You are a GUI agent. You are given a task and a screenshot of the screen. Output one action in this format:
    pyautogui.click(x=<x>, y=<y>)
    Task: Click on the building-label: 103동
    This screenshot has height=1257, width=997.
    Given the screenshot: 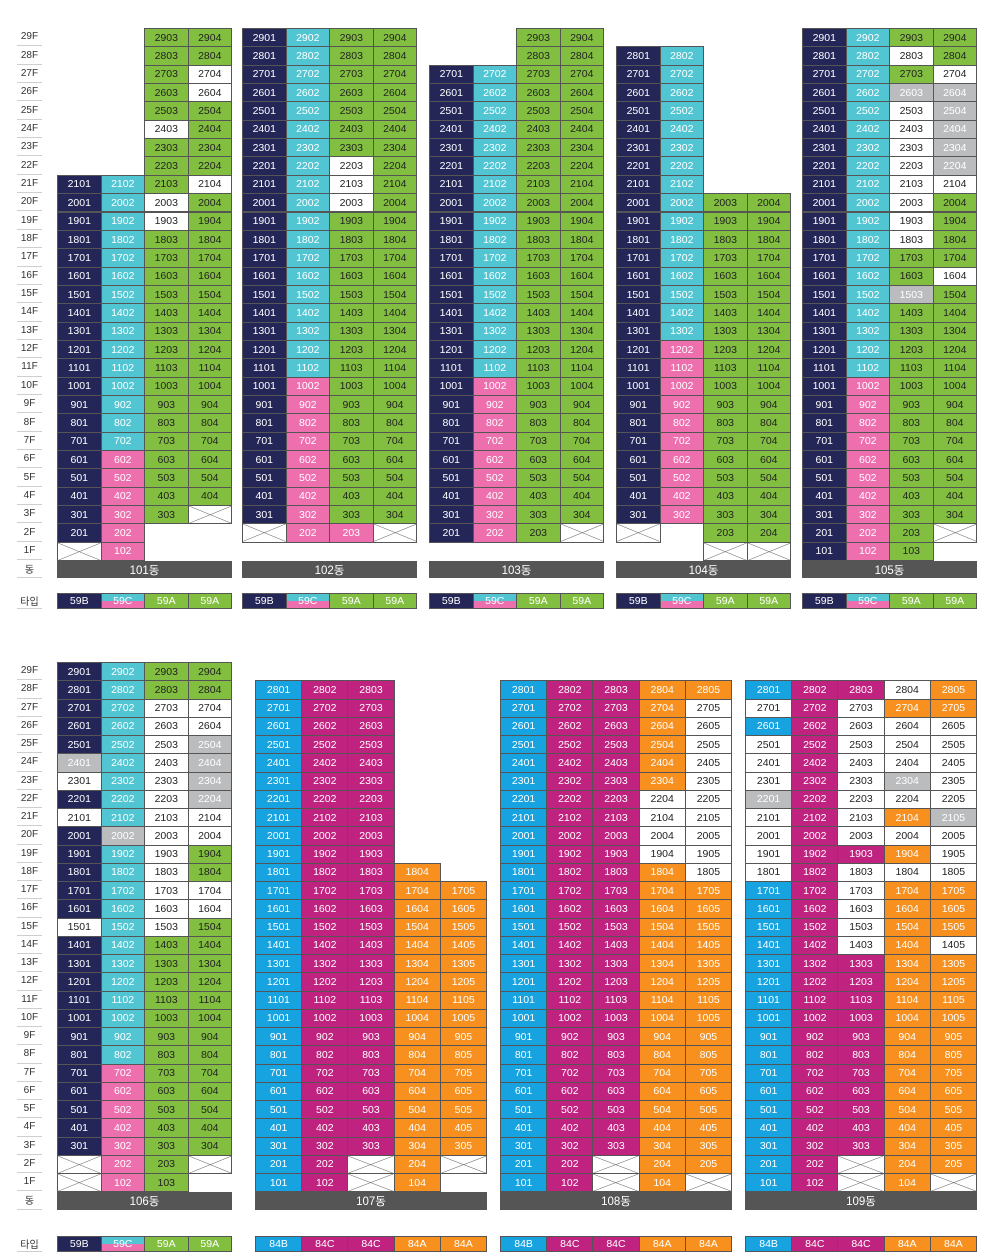 What is the action you would take?
    pyautogui.click(x=516, y=570)
    